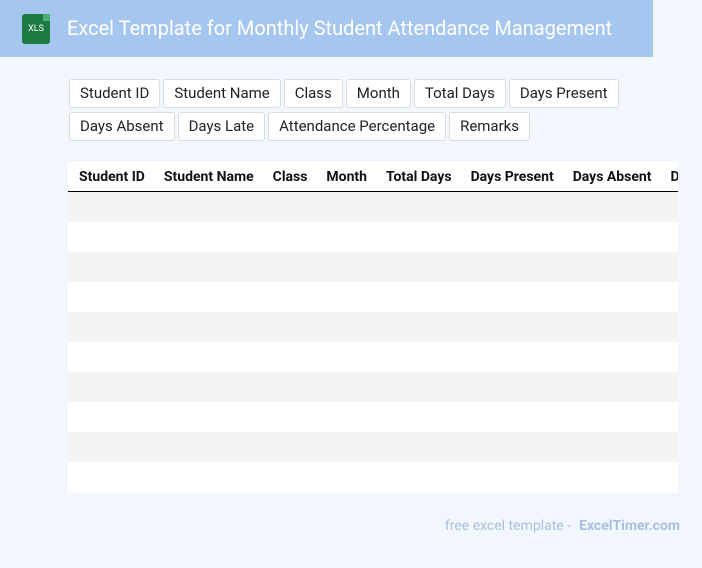 This screenshot has height=568, width=702. What do you see at coordinates (36, 29) in the screenshot?
I see `icon-label: XLS` at bounding box center [36, 29].